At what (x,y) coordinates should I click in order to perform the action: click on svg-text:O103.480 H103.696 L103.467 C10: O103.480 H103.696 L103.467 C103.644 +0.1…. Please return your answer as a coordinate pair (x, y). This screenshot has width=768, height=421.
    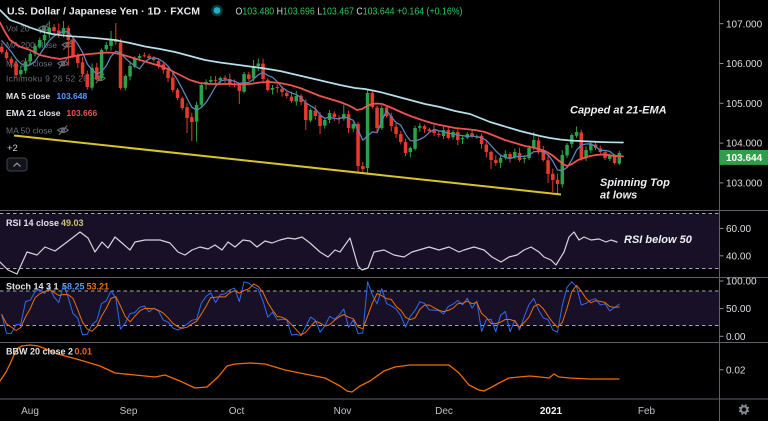
    Looking at the image, I should click on (349, 11).